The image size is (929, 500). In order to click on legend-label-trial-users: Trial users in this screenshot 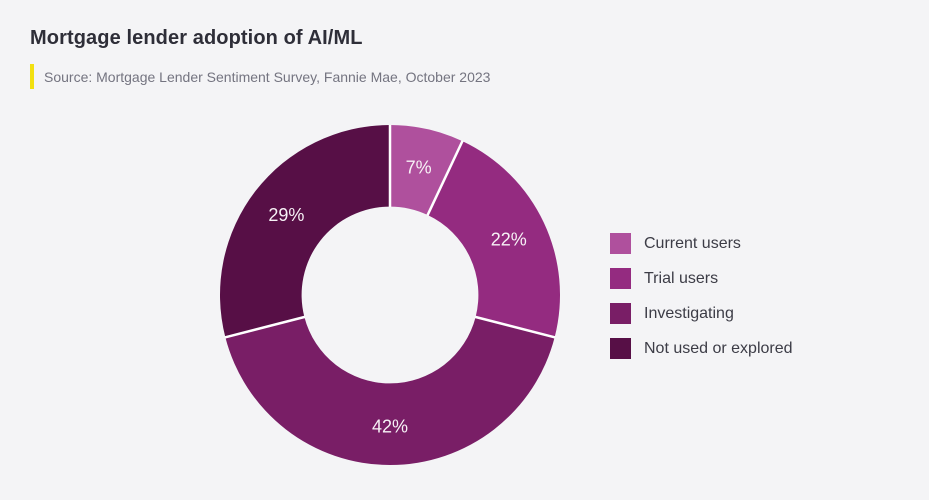, I will do `click(681, 278)`.